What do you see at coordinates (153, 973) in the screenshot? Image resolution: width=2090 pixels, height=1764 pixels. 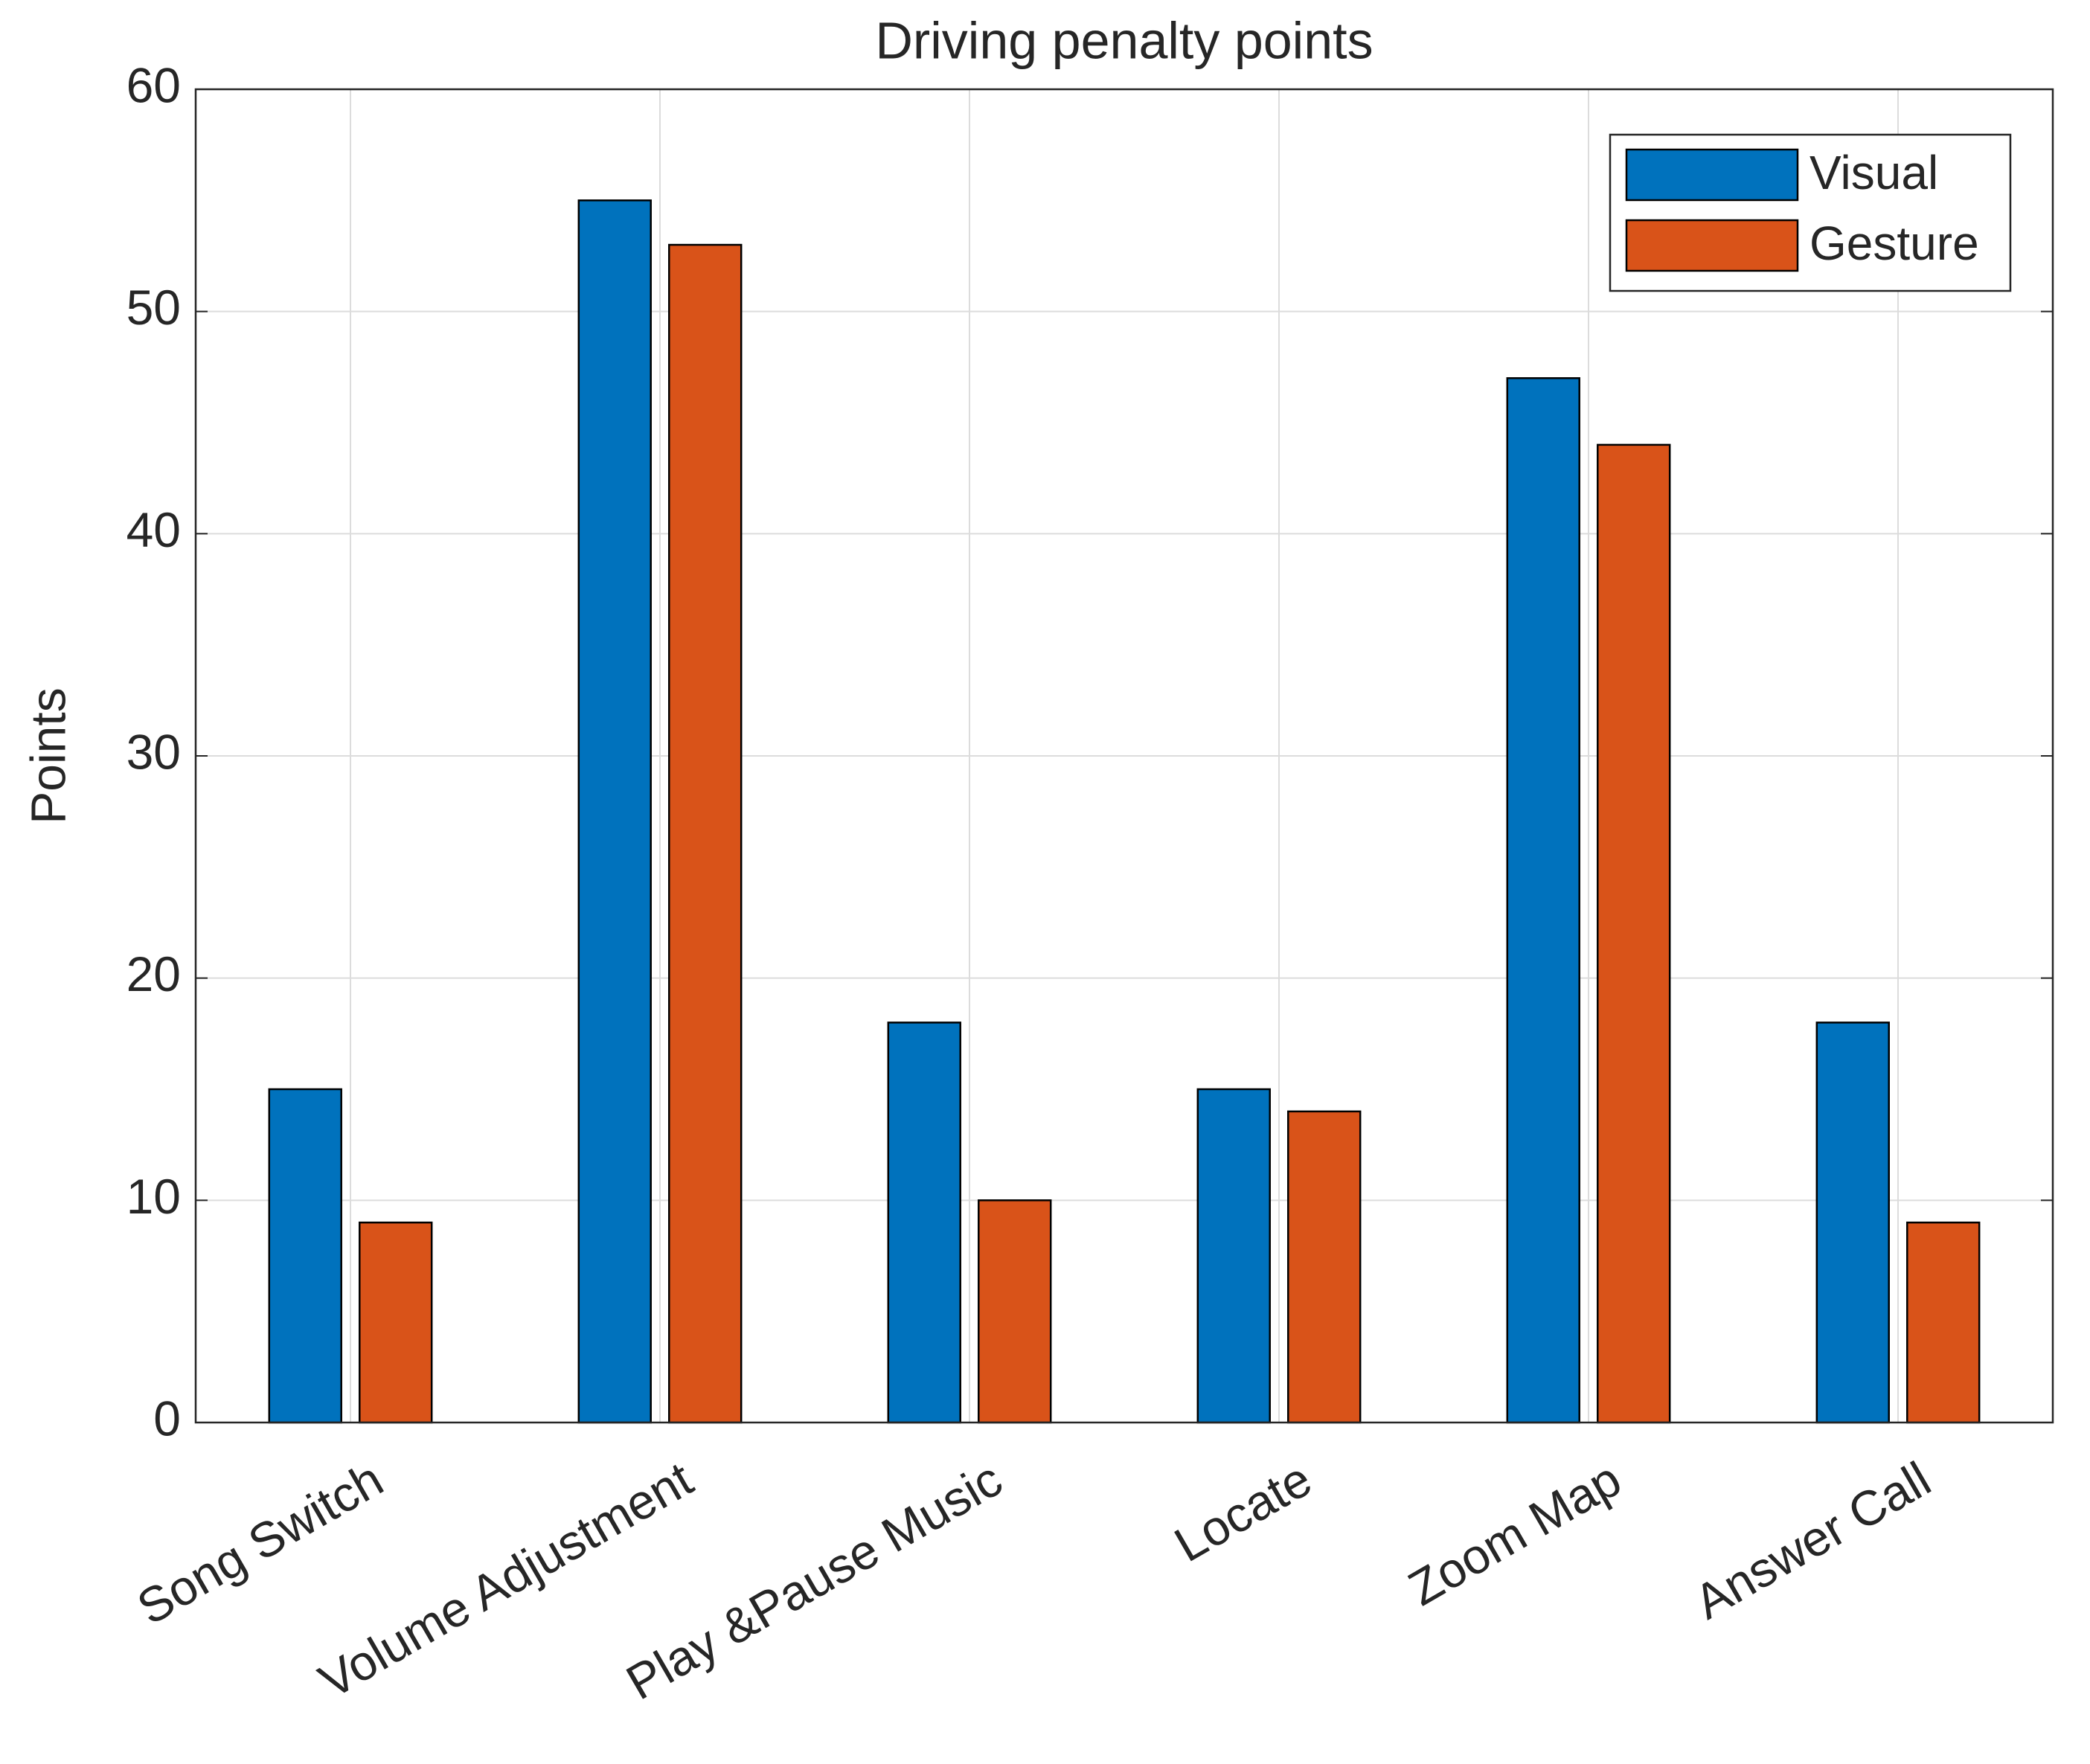 I see `y-tick-label: 20` at bounding box center [153, 973].